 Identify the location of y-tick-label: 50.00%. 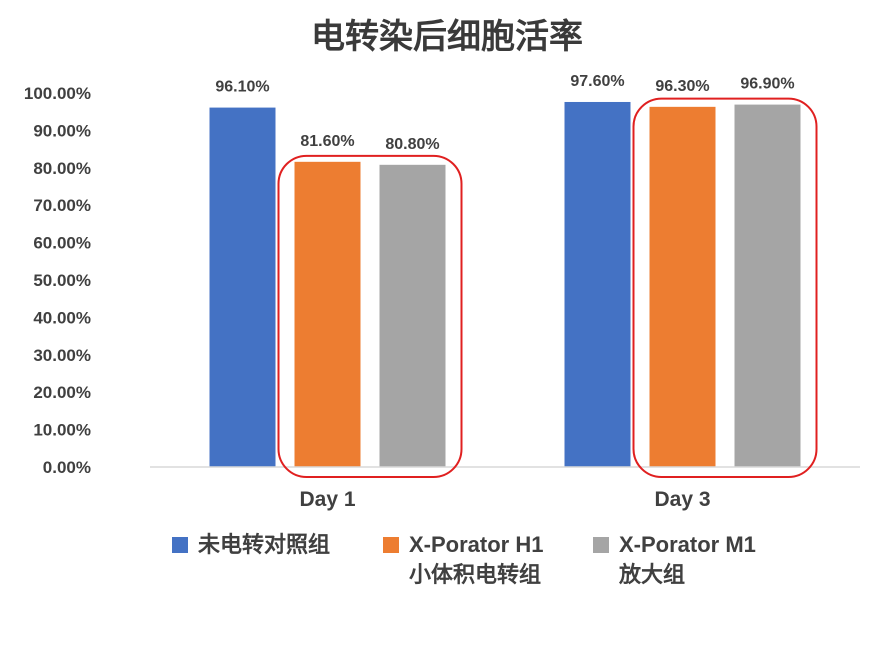
(62, 280).